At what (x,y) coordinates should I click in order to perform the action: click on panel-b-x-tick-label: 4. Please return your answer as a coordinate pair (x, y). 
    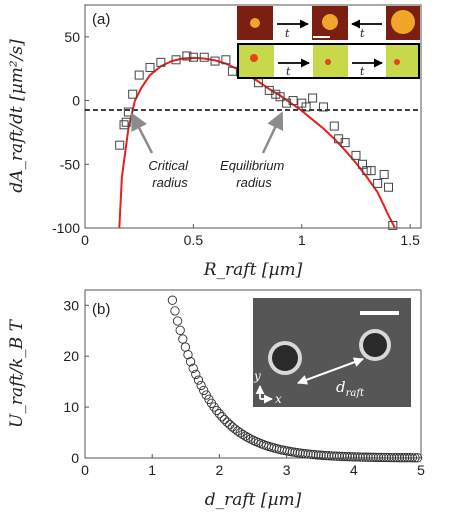
    Looking at the image, I should click on (354, 470).